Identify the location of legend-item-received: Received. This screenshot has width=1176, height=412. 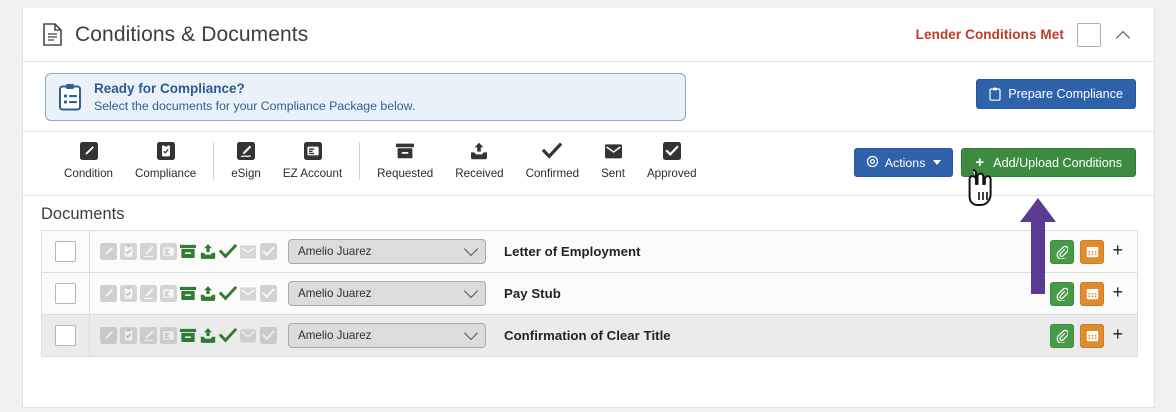
(479, 160).